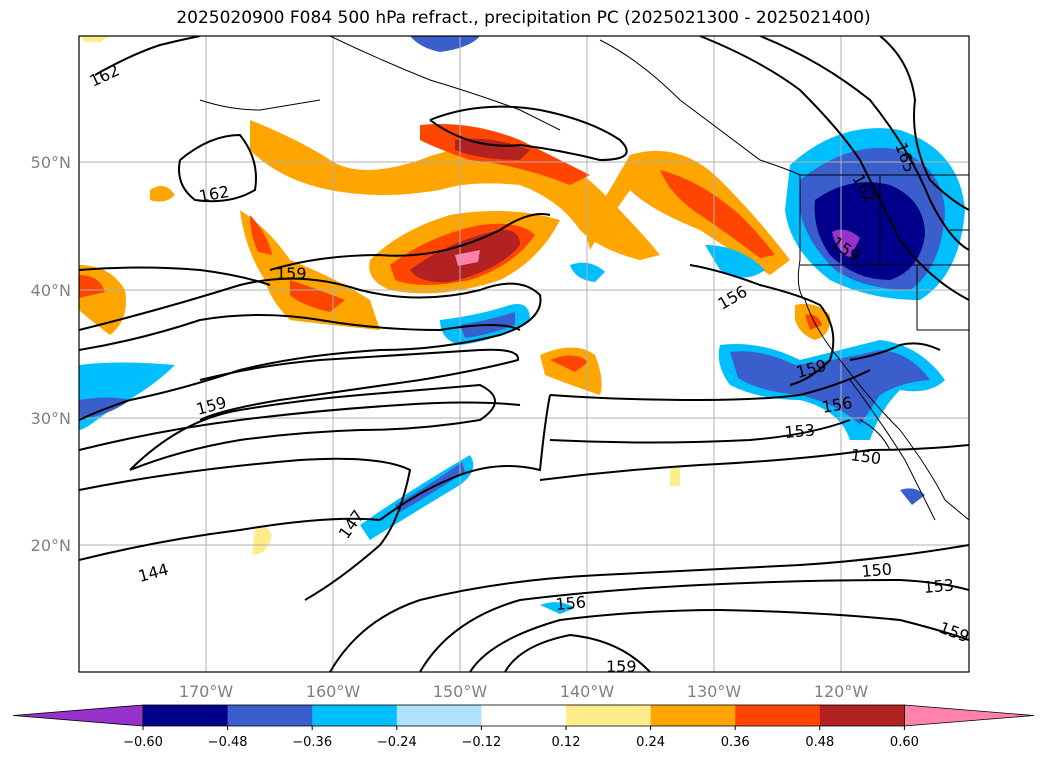 The width and height of the screenshot is (1047, 765). What do you see at coordinates (312, 742) in the screenshot?
I see `colorbar-tick-label: −0.36` at bounding box center [312, 742].